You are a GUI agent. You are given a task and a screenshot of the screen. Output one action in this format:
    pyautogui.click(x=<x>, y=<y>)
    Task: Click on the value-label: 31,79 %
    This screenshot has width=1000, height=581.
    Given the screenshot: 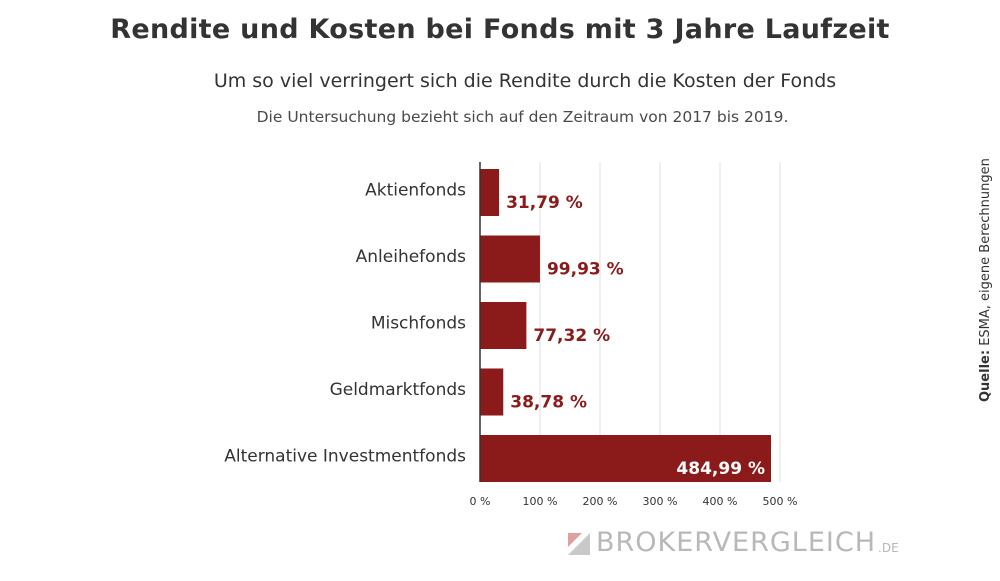 What is the action you would take?
    pyautogui.click(x=544, y=203)
    